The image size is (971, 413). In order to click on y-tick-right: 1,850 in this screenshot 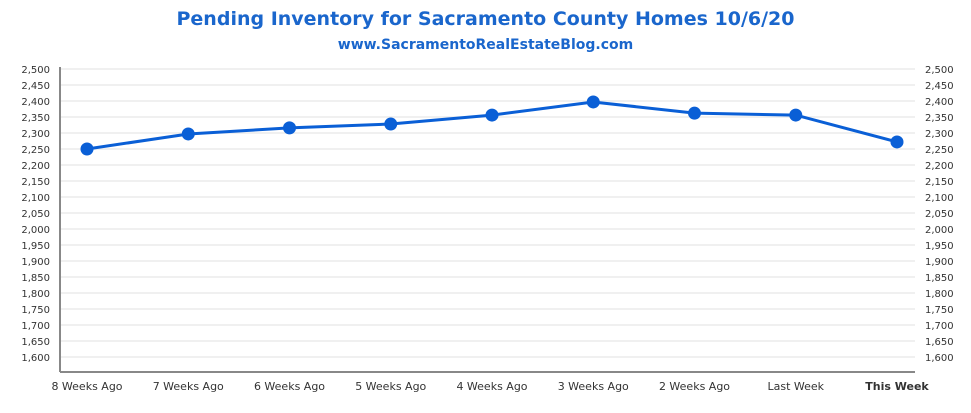, I will do `click(939, 278)`.